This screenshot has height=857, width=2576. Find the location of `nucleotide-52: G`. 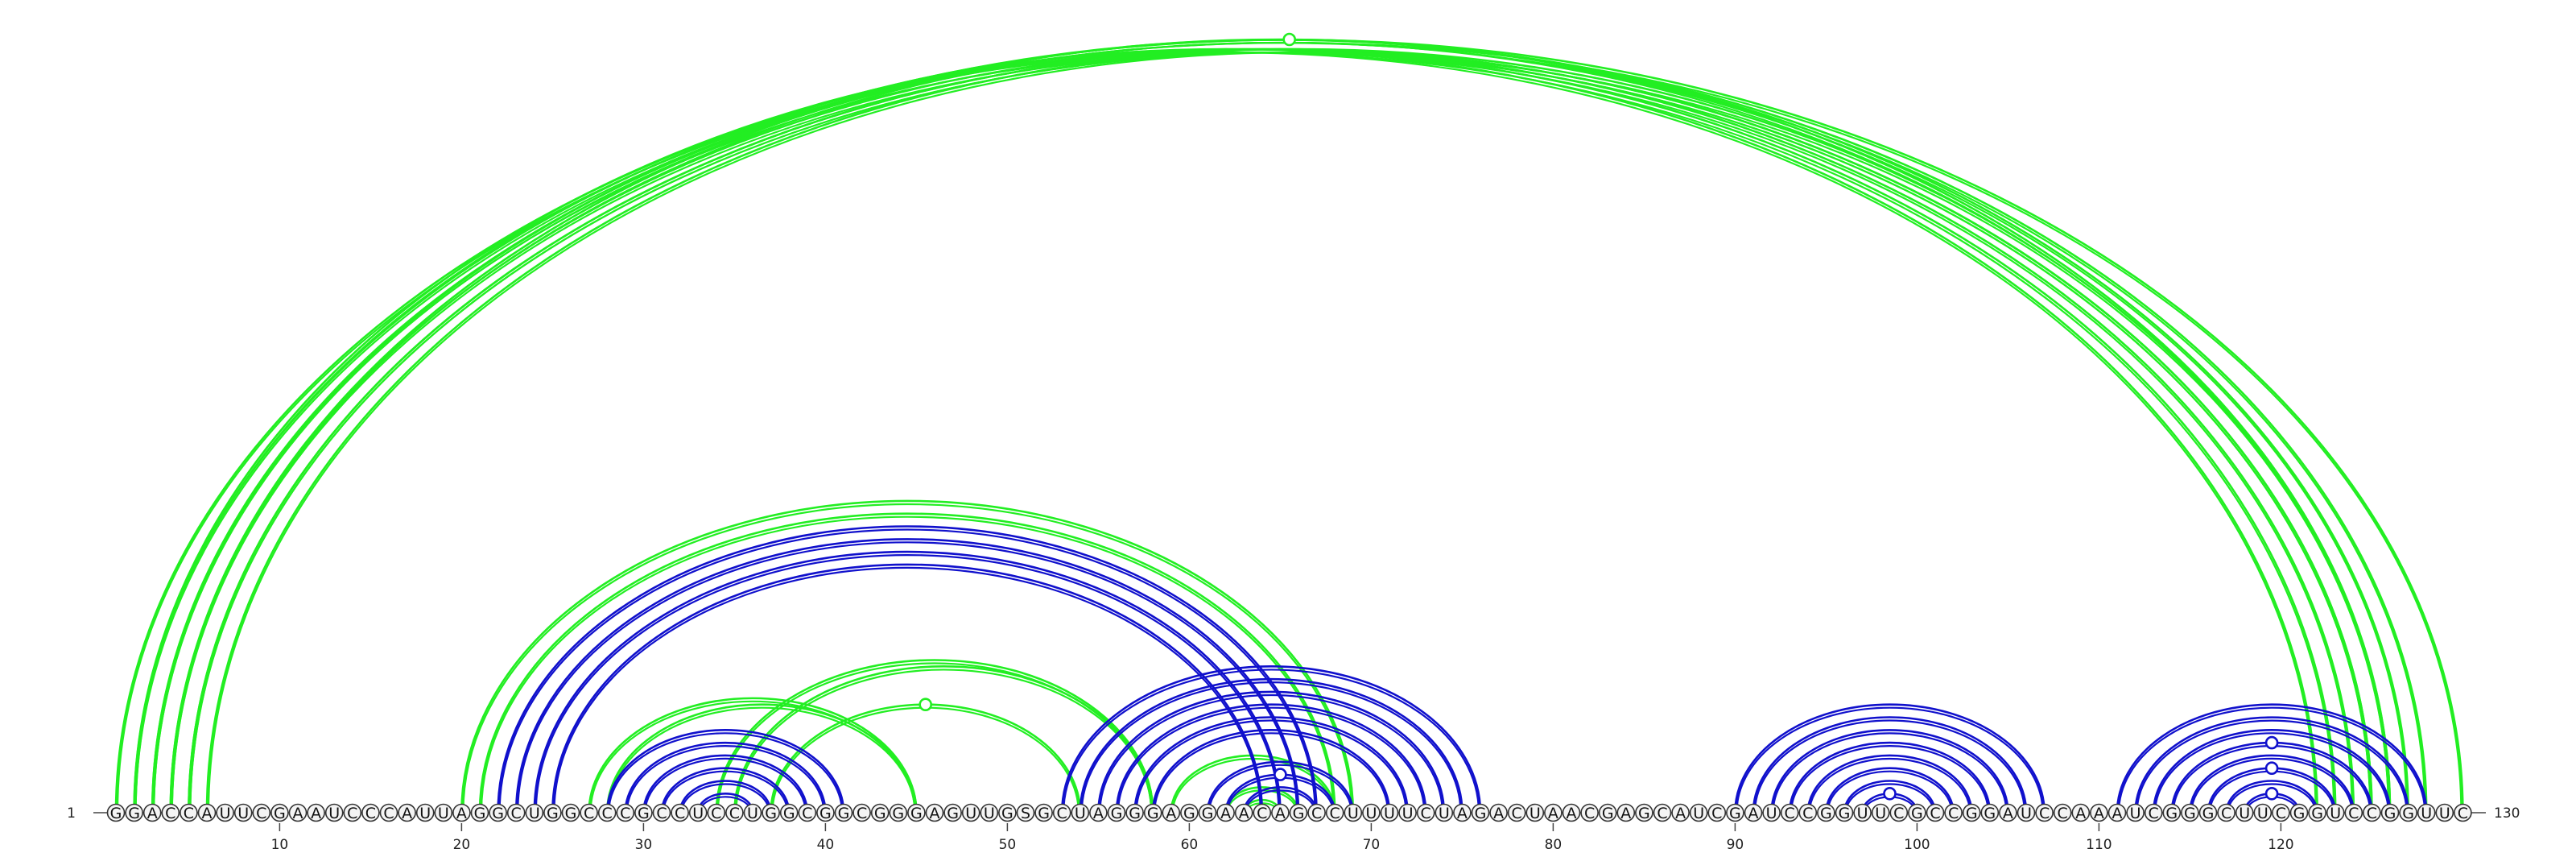

nucleotide-52: G is located at coordinates (1043, 812).